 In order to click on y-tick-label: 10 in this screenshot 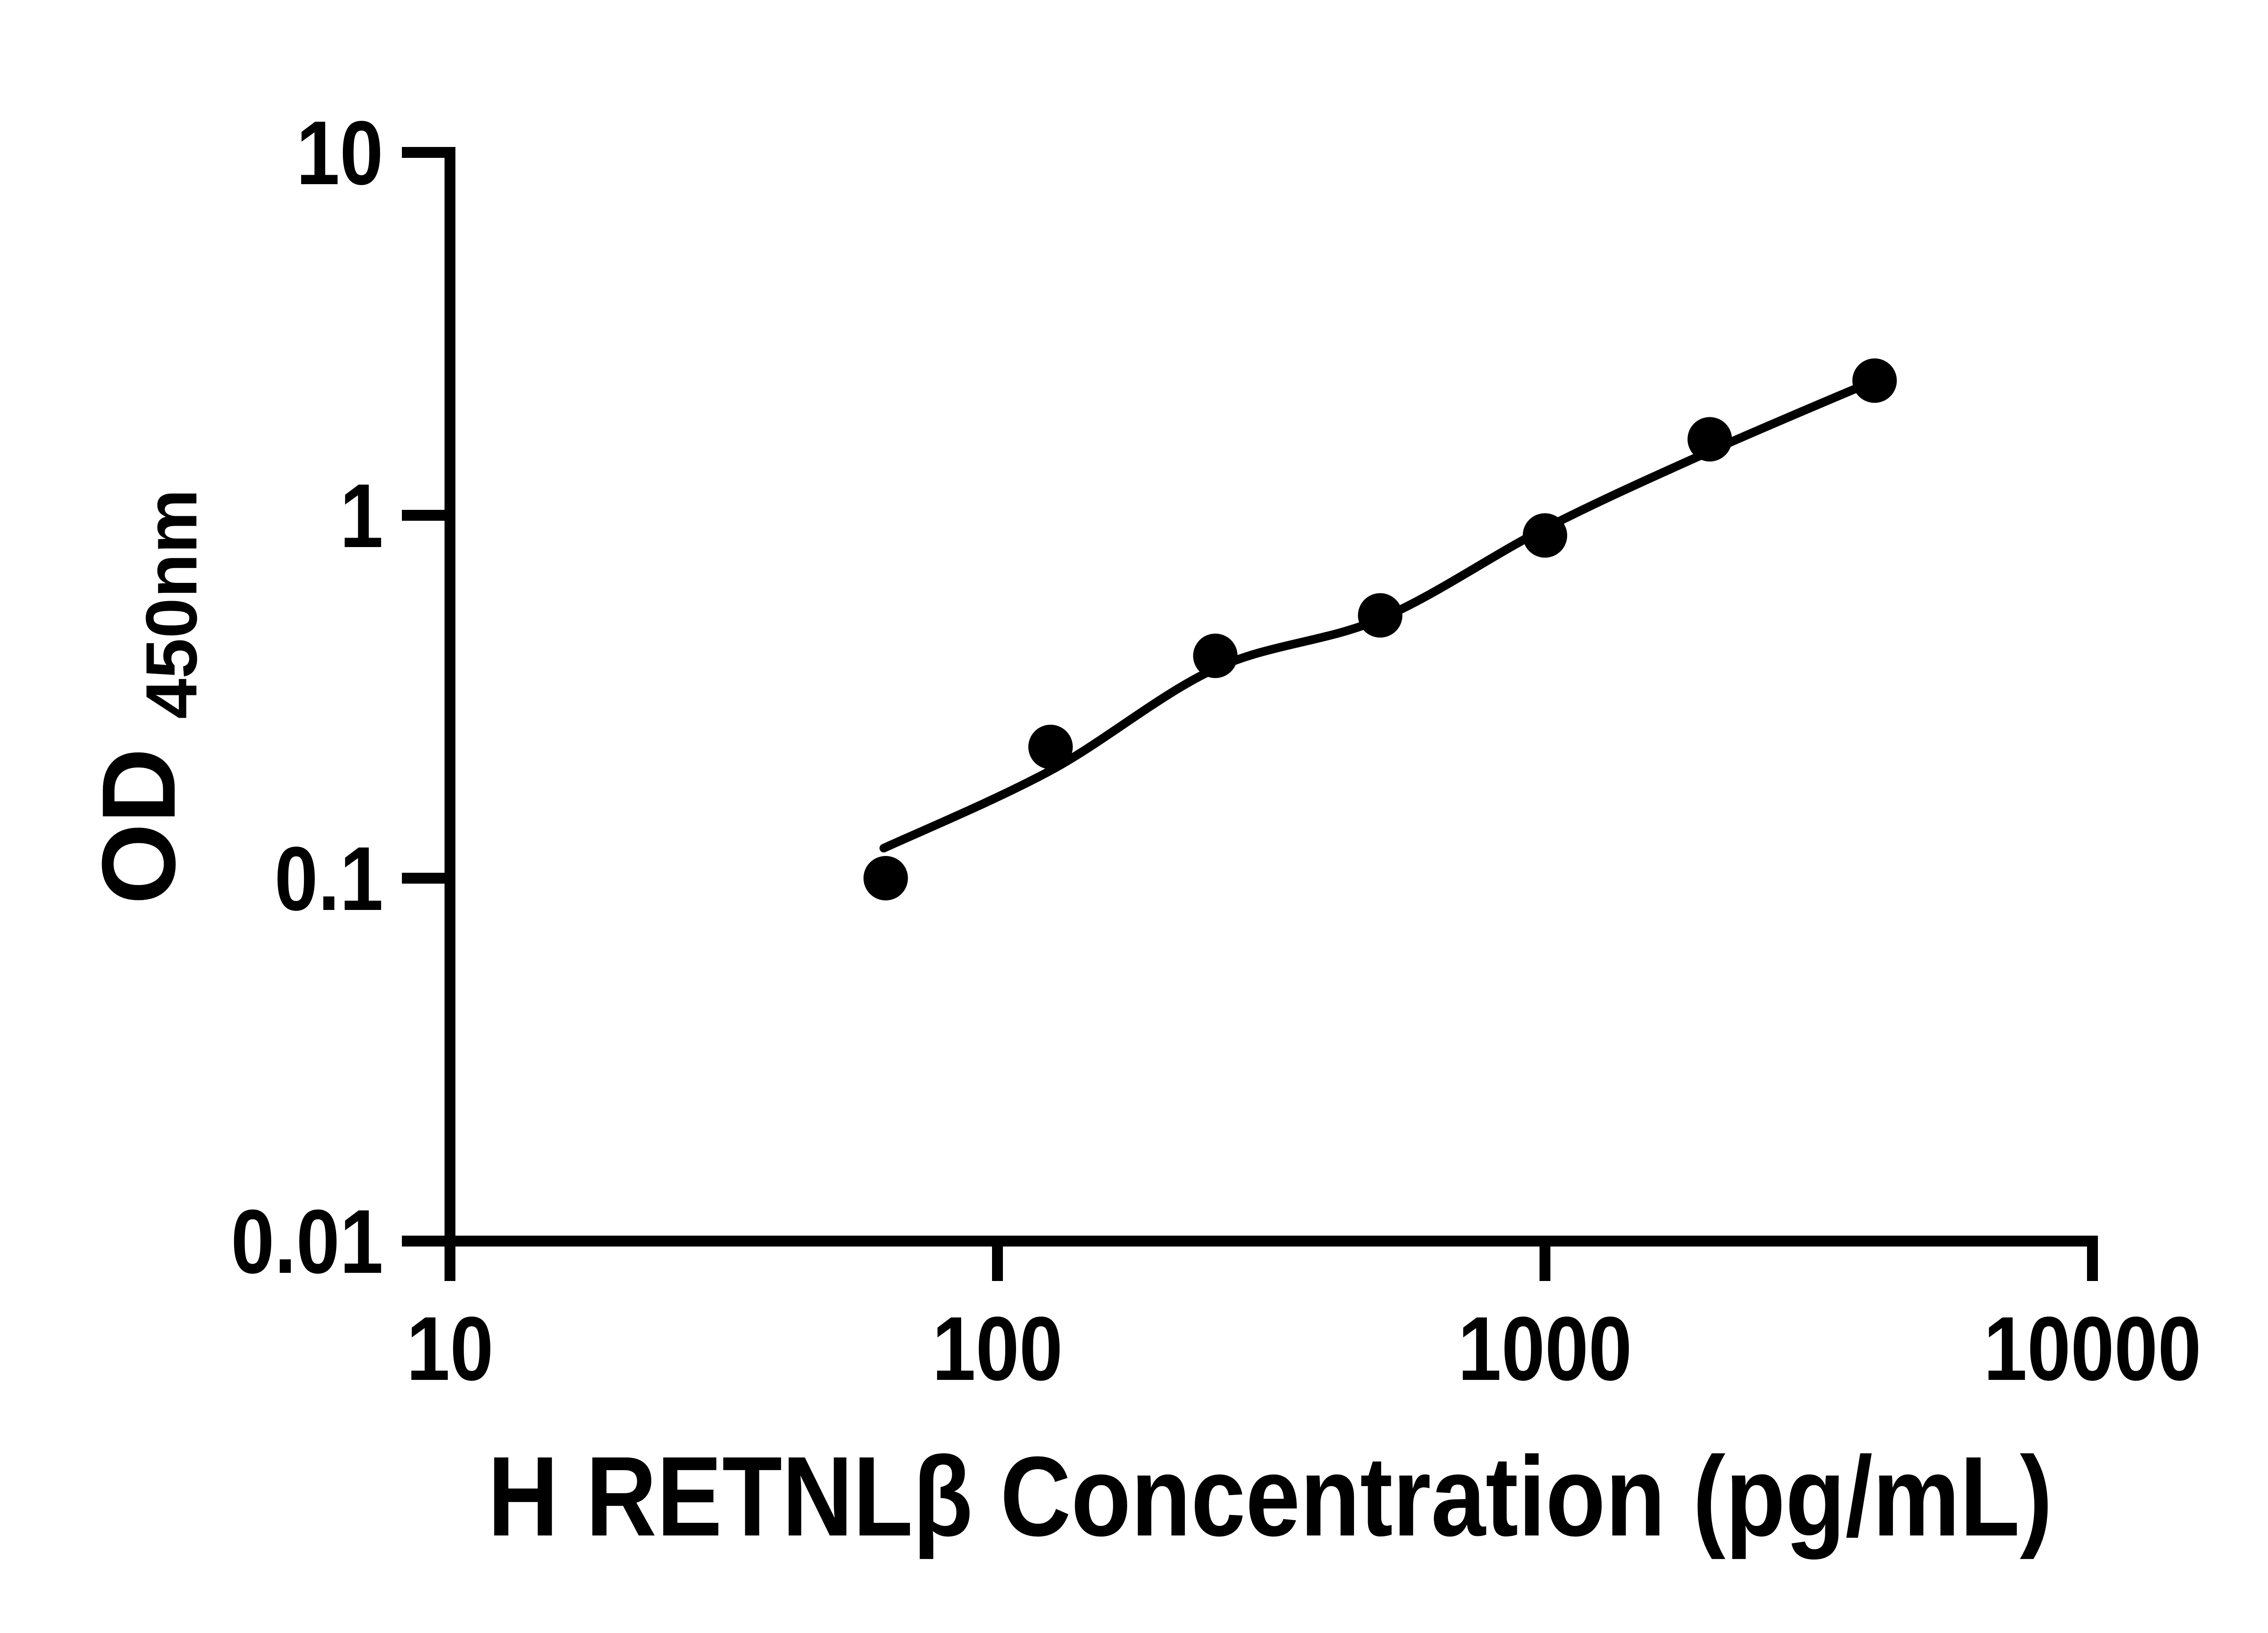, I will do `click(339, 153)`.